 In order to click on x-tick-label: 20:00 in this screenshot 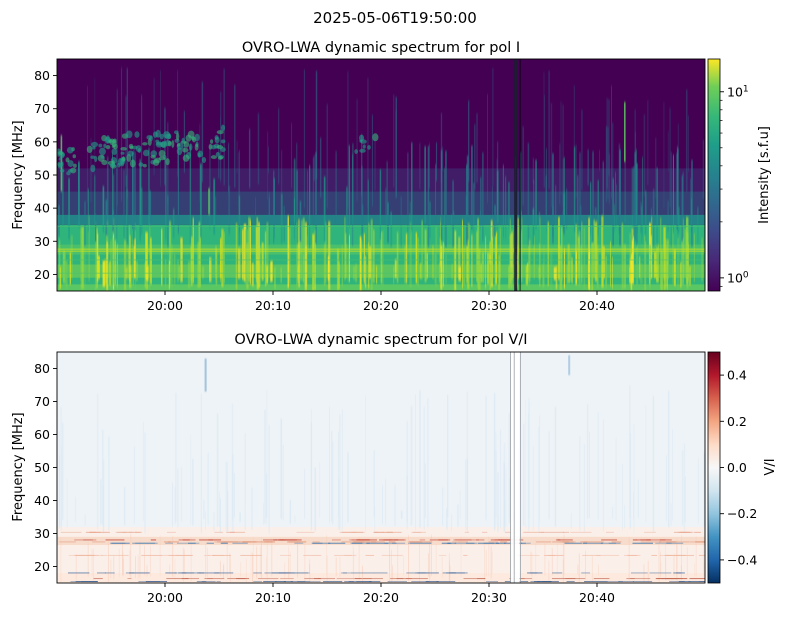, I will do `click(165, 597)`.